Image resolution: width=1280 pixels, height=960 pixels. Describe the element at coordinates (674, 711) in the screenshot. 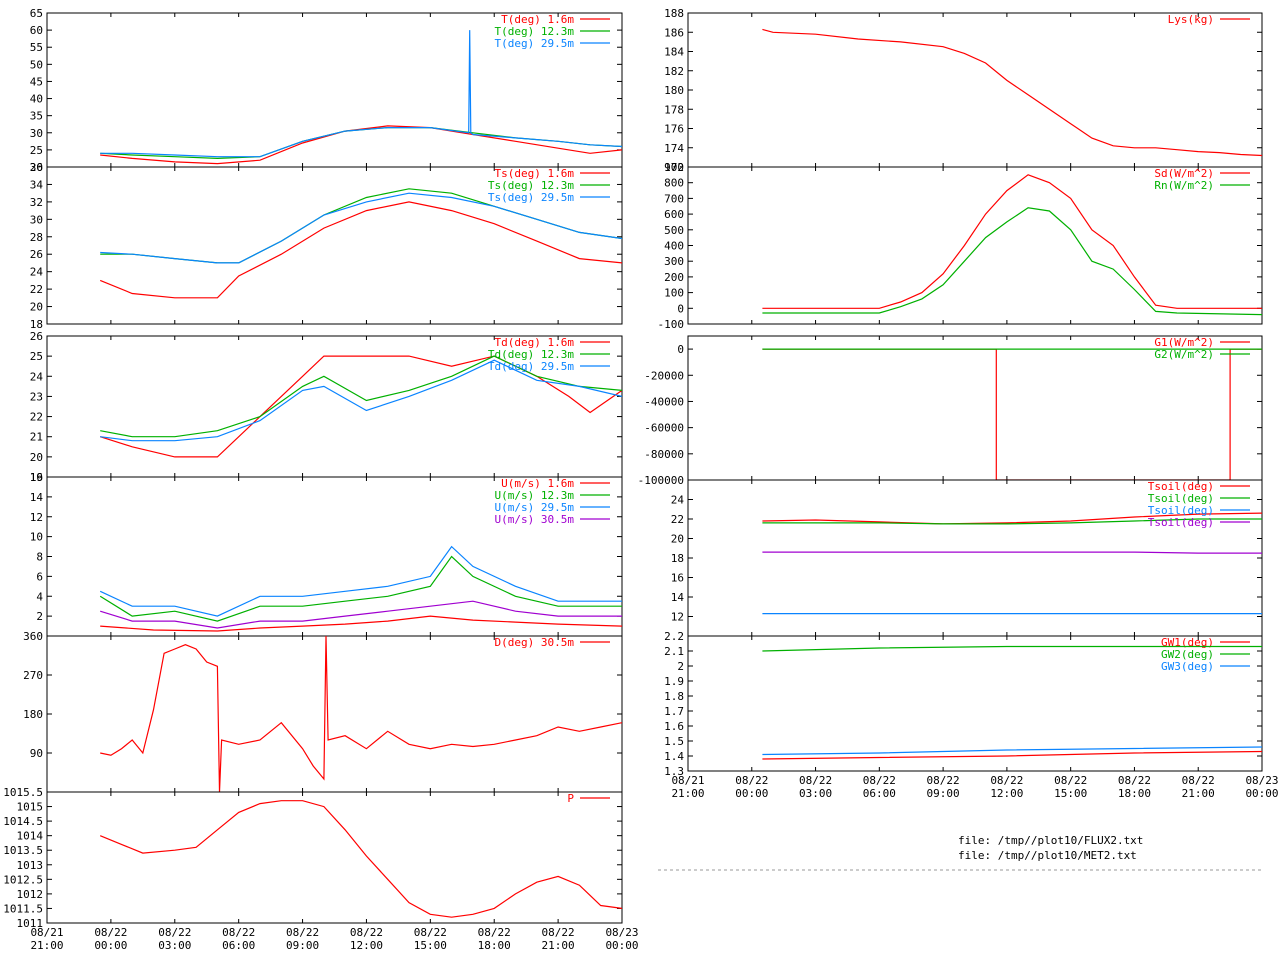

I see `y-tick-label: 1.7` at that location.